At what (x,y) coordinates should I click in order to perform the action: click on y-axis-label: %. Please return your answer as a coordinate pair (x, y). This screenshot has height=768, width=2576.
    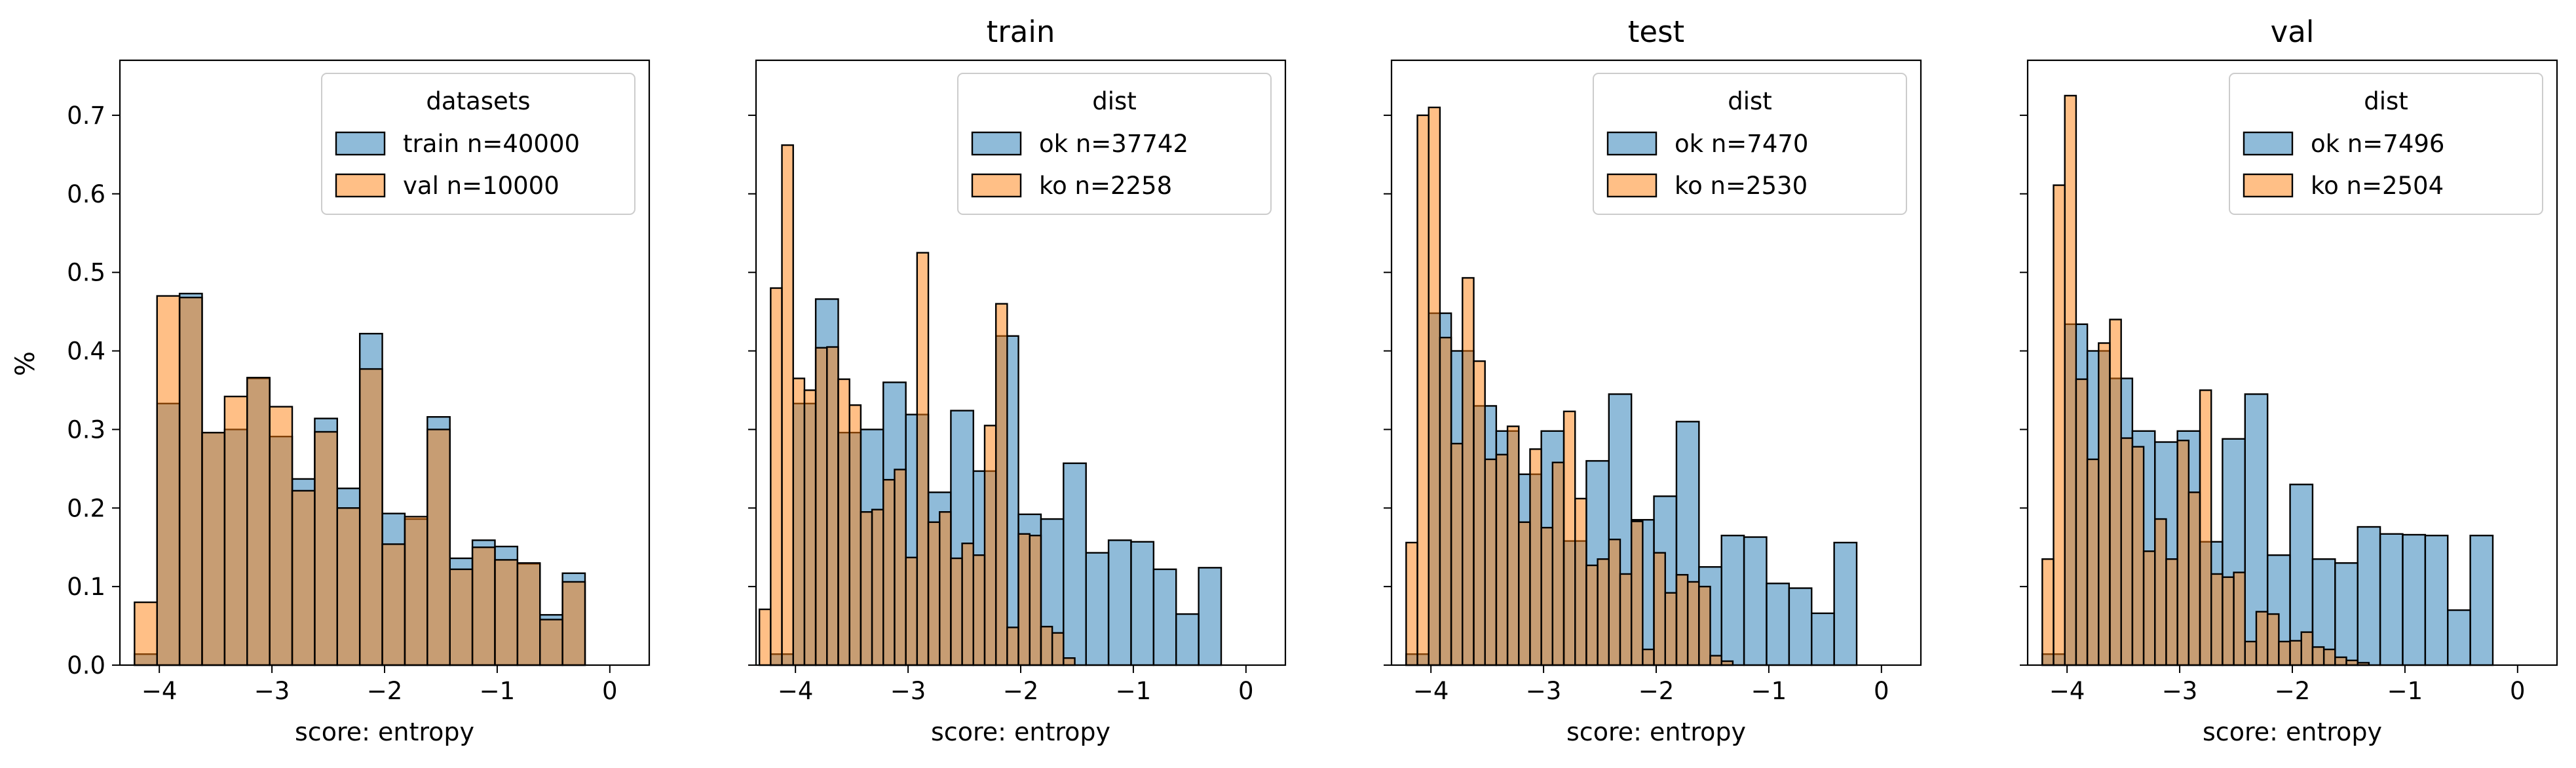
    Looking at the image, I should click on (26, 363).